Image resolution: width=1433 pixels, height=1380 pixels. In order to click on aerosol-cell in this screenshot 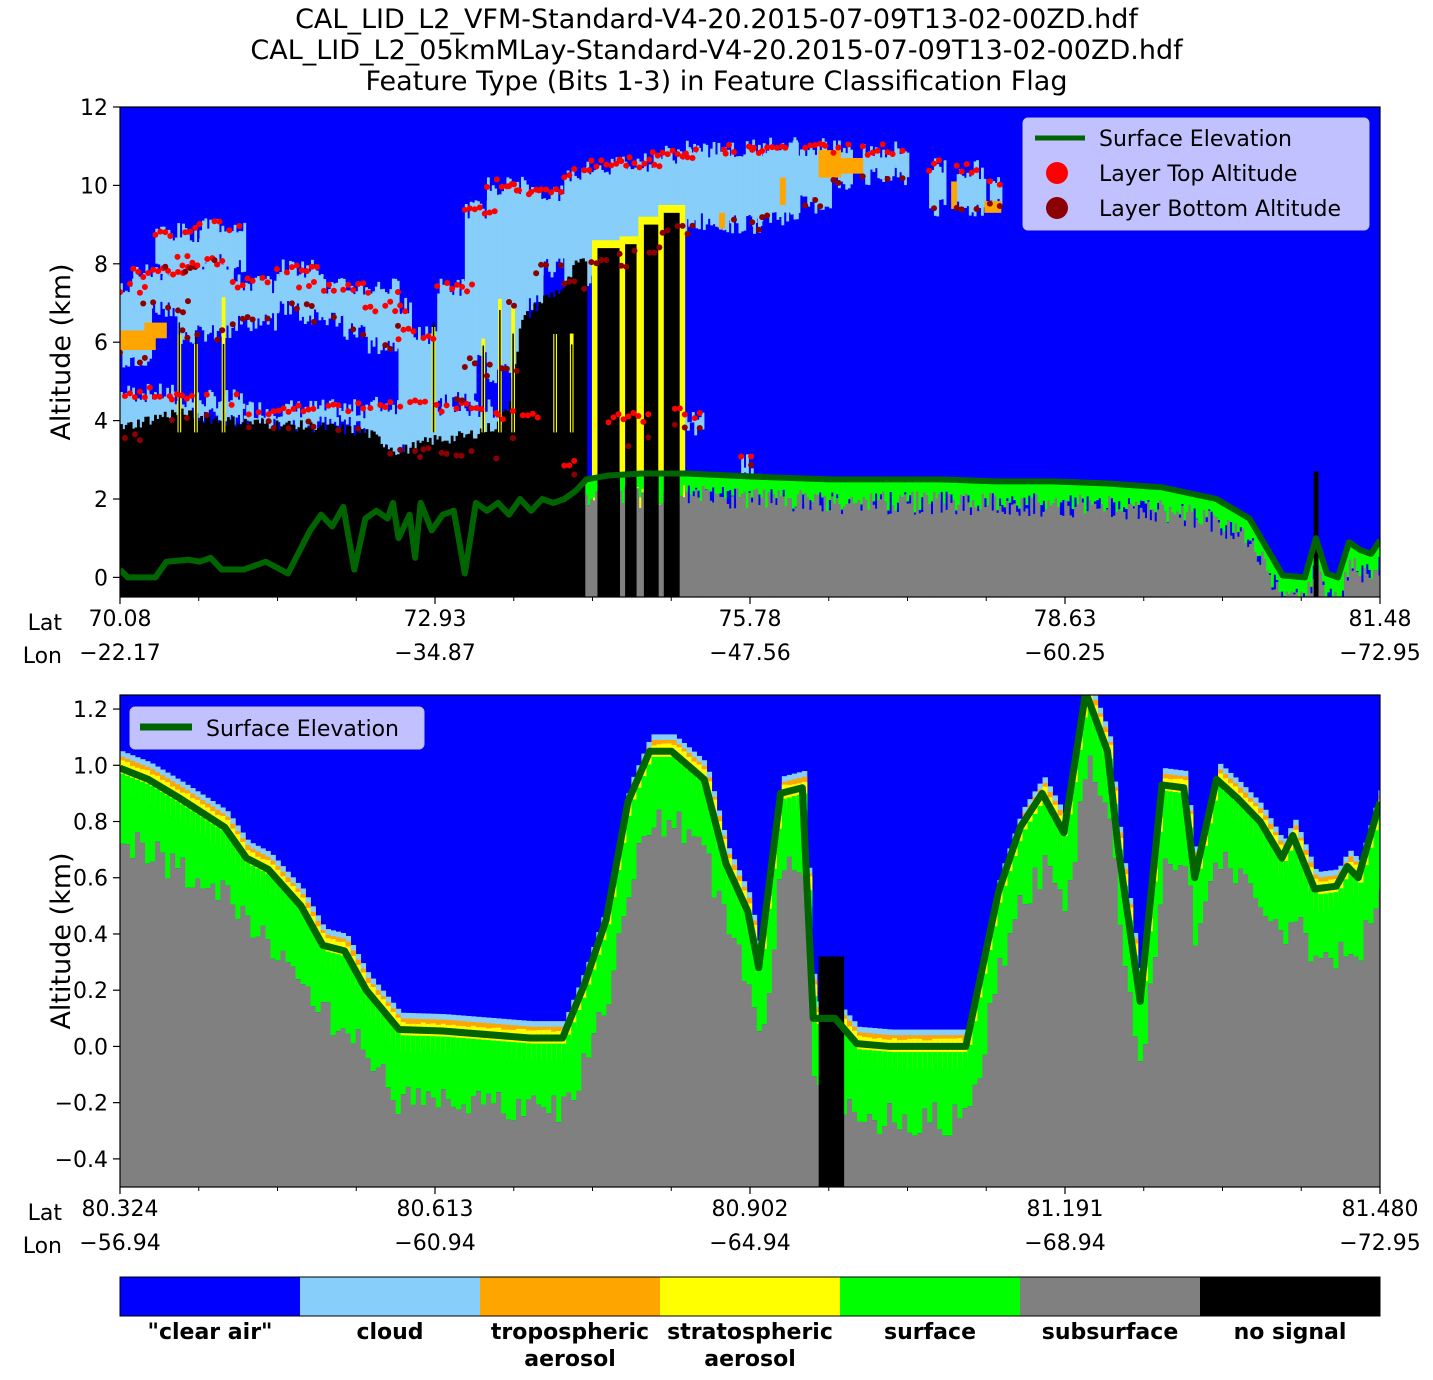, I will do `click(852, 165)`.